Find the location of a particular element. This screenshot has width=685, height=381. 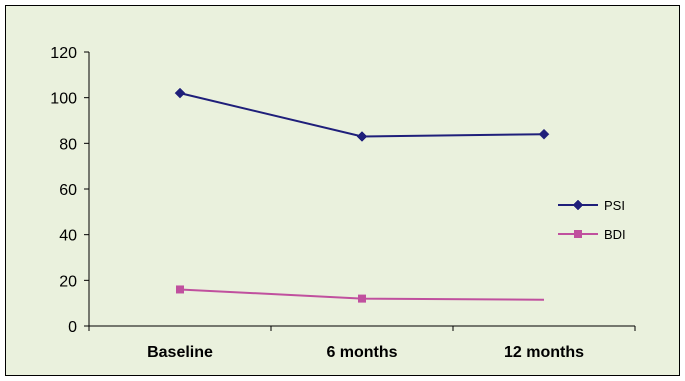

legend-psi-marker is located at coordinates (578, 205).